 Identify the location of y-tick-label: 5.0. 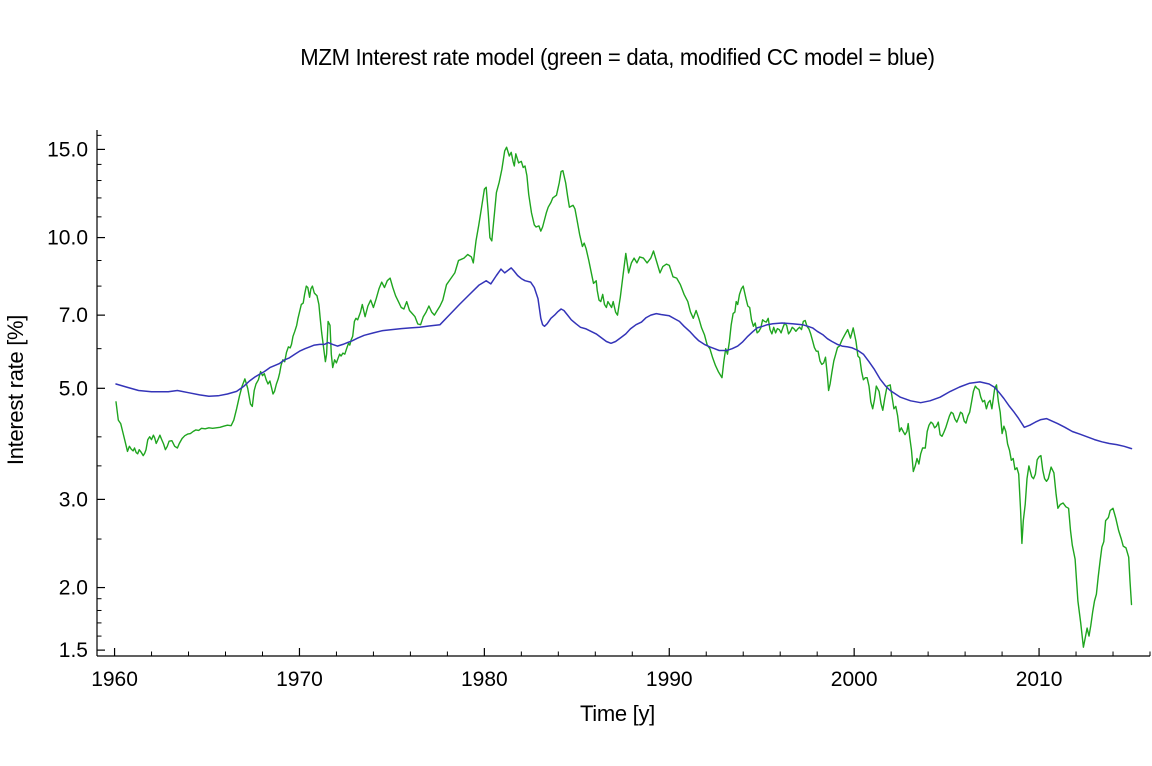
(73, 388).